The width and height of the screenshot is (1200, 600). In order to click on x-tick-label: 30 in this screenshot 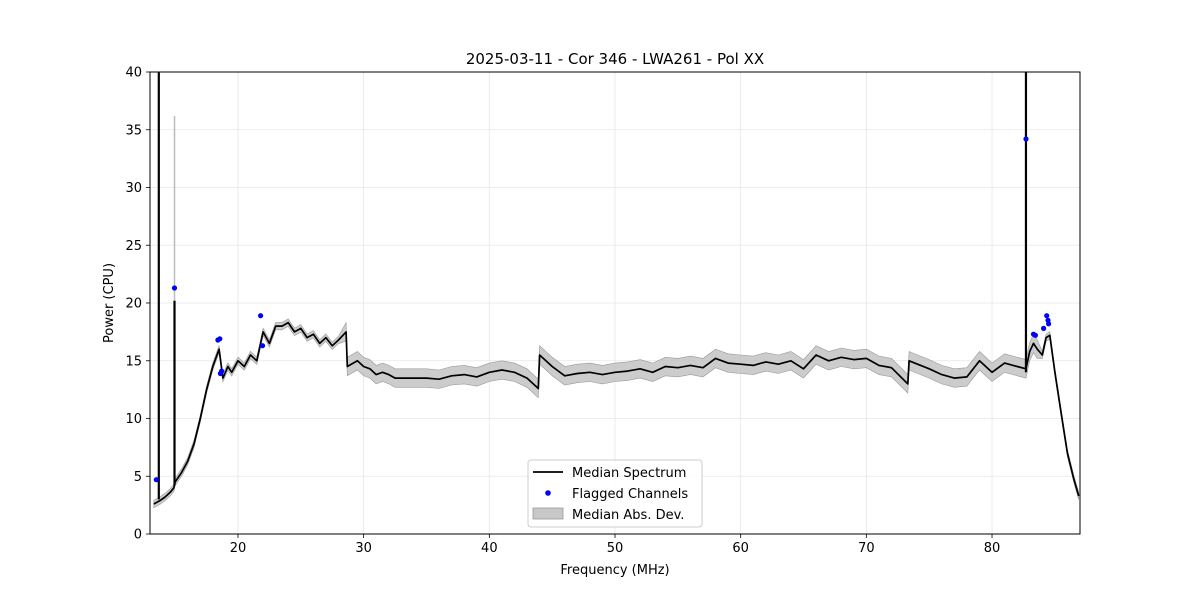, I will do `click(363, 548)`.